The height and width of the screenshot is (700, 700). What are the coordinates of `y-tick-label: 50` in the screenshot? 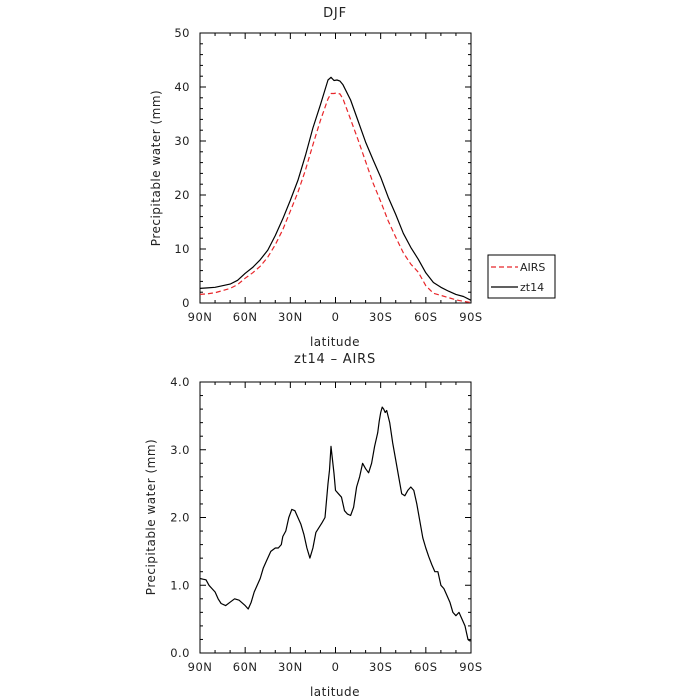 It's located at (182, 33).